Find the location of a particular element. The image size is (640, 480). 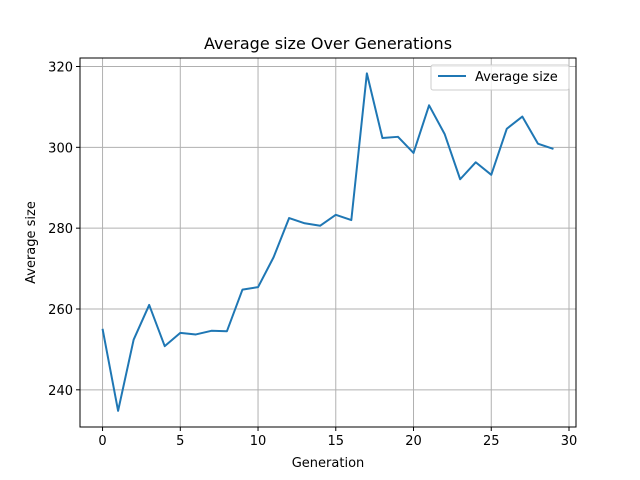

x-tick-label: 0 is located at coordinates (102, 441).